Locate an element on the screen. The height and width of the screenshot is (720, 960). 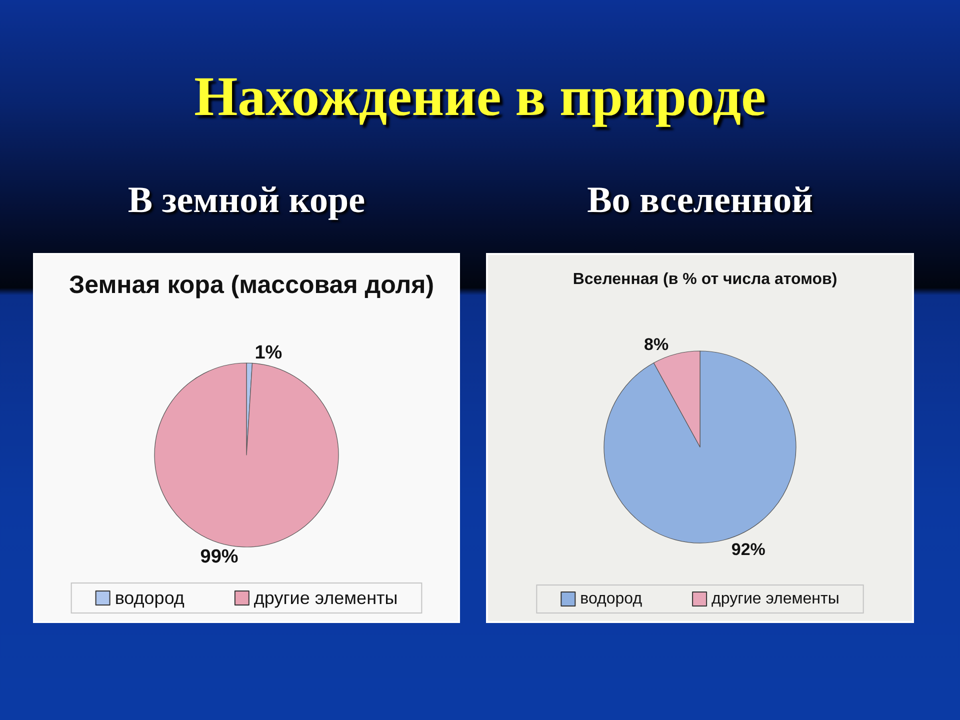
text: Нахождение в природе is located at coordinates (480, 97).